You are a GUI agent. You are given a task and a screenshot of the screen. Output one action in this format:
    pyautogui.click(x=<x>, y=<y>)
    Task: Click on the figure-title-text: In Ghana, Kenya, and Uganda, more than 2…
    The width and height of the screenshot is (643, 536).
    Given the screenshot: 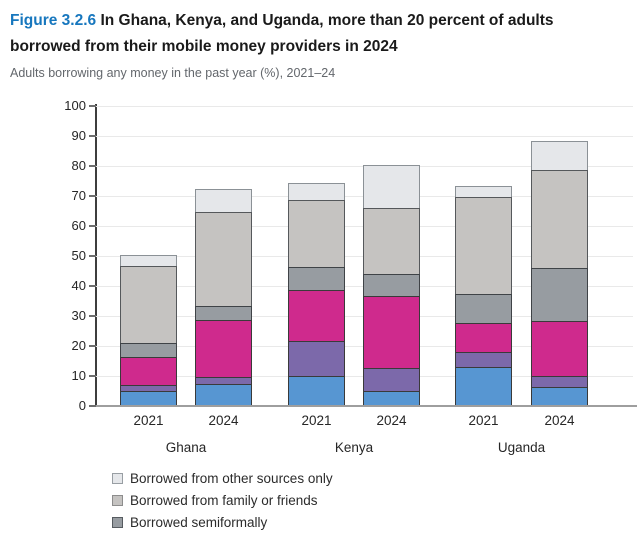 What is the action you would take?
    pyautogui.click(x=327, y=20)
    